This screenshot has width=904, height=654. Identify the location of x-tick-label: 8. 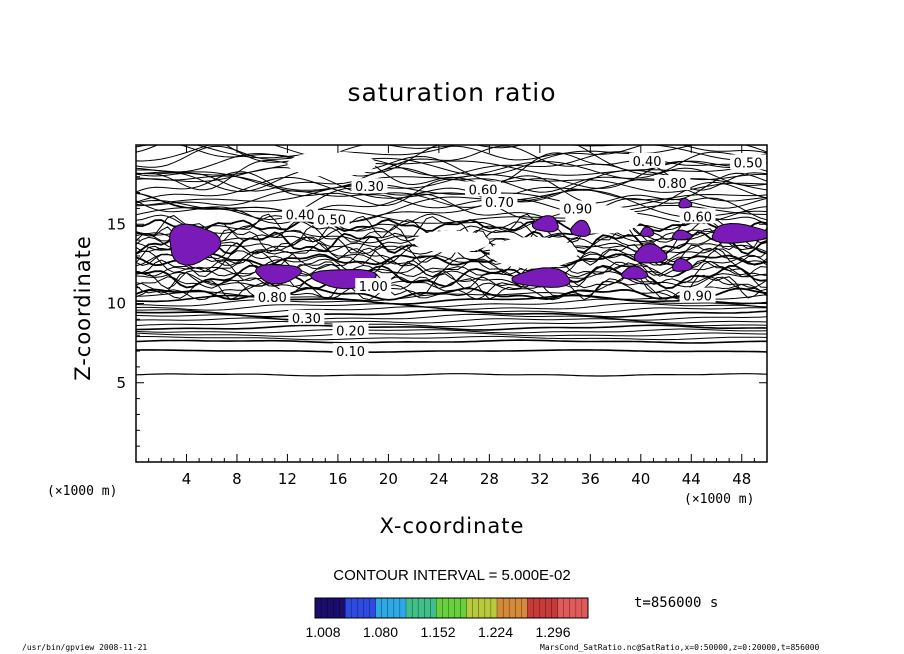
(237, 479).